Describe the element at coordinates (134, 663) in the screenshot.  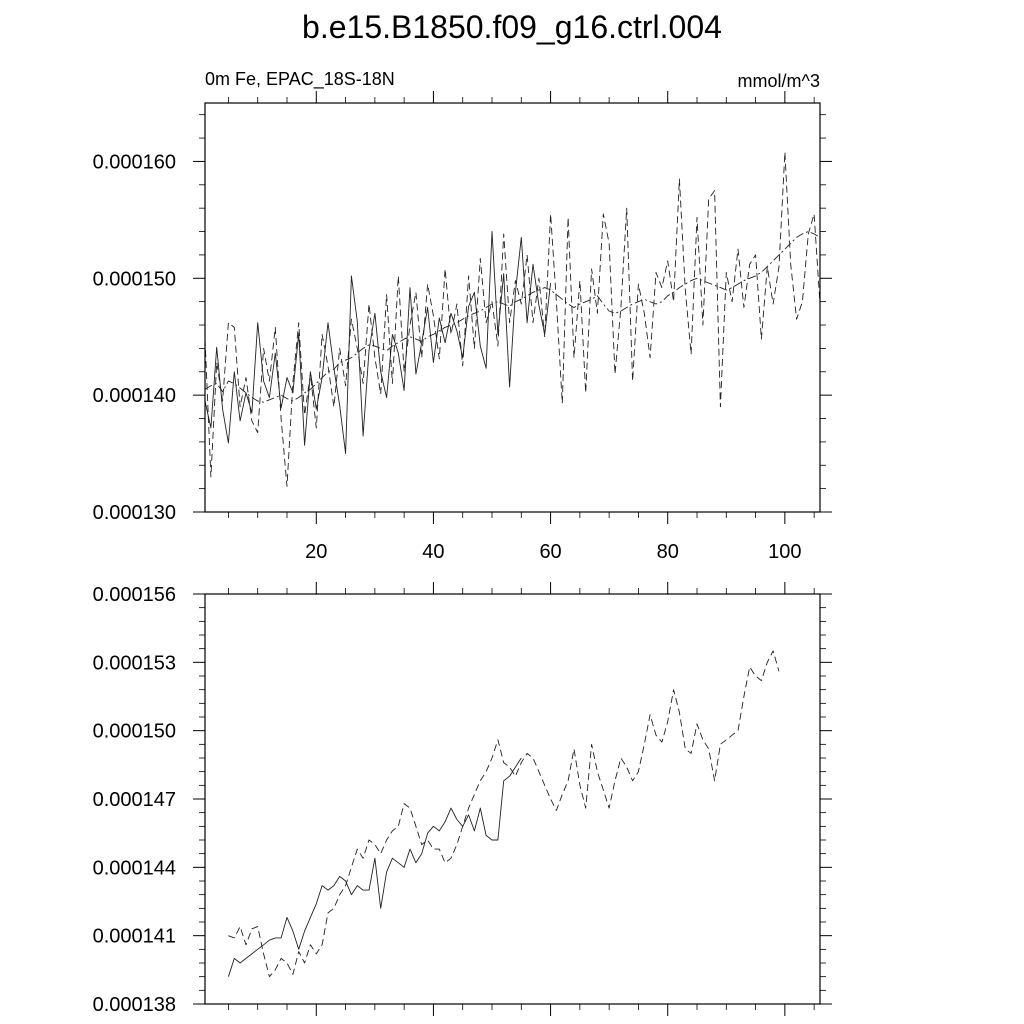
I see `y-tick-label: 0.000153` at that location.